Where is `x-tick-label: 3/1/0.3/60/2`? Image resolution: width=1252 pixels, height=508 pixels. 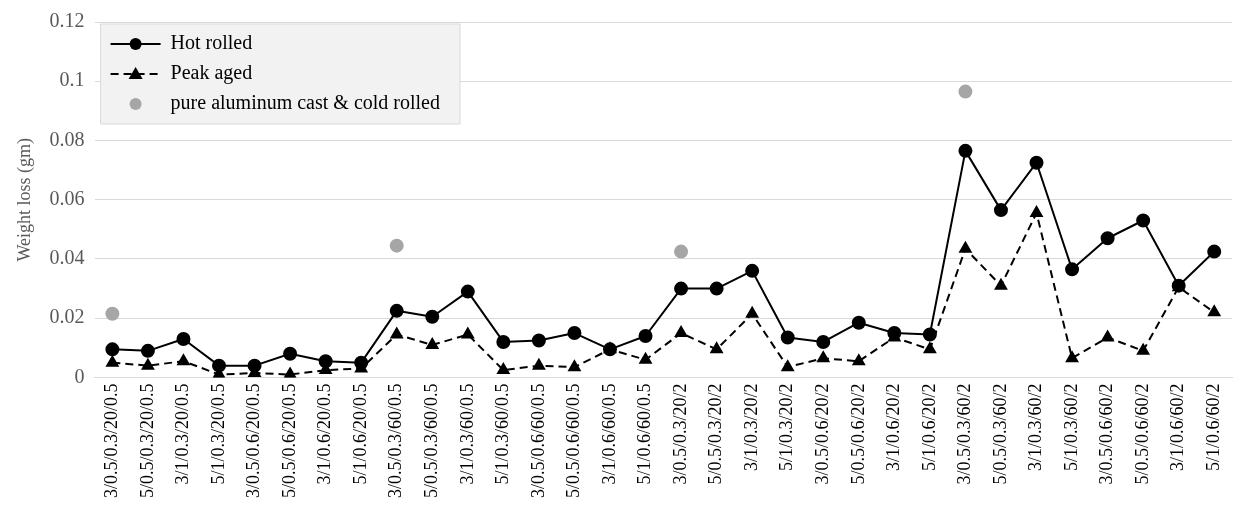 x-tick-label: 3/1/0.3/60/2 is located at coordinates (1035, 427).